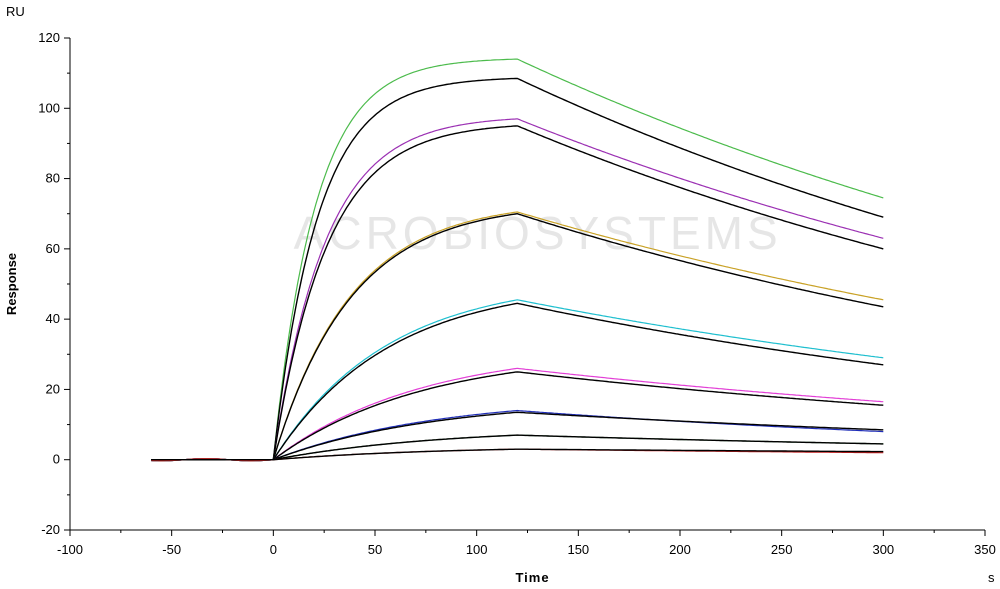 This screenshot has width=1000, height=589. What do you see at coordinates (578, 549) in the screenshot?
I see `x-tick-label: 150` at bounding box center [578, 549].